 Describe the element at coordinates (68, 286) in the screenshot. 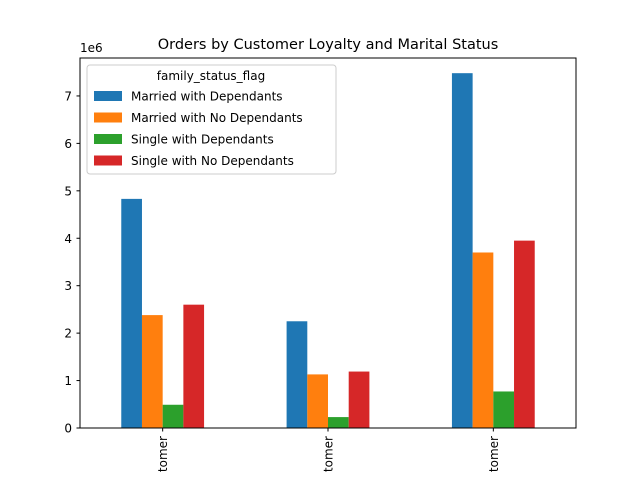

I see `y-tick-label: 3` at that location.